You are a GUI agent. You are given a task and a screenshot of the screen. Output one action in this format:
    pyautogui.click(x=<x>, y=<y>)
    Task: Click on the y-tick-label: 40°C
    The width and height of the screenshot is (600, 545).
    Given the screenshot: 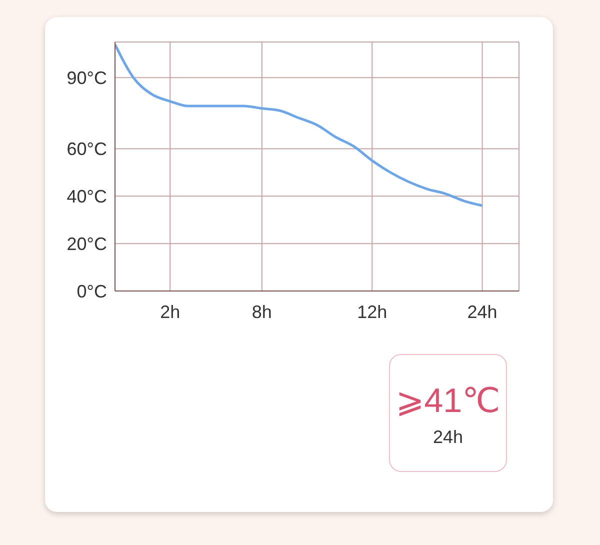 What is the action you would take?
    pyautogui.click(x=86, y=196)
    